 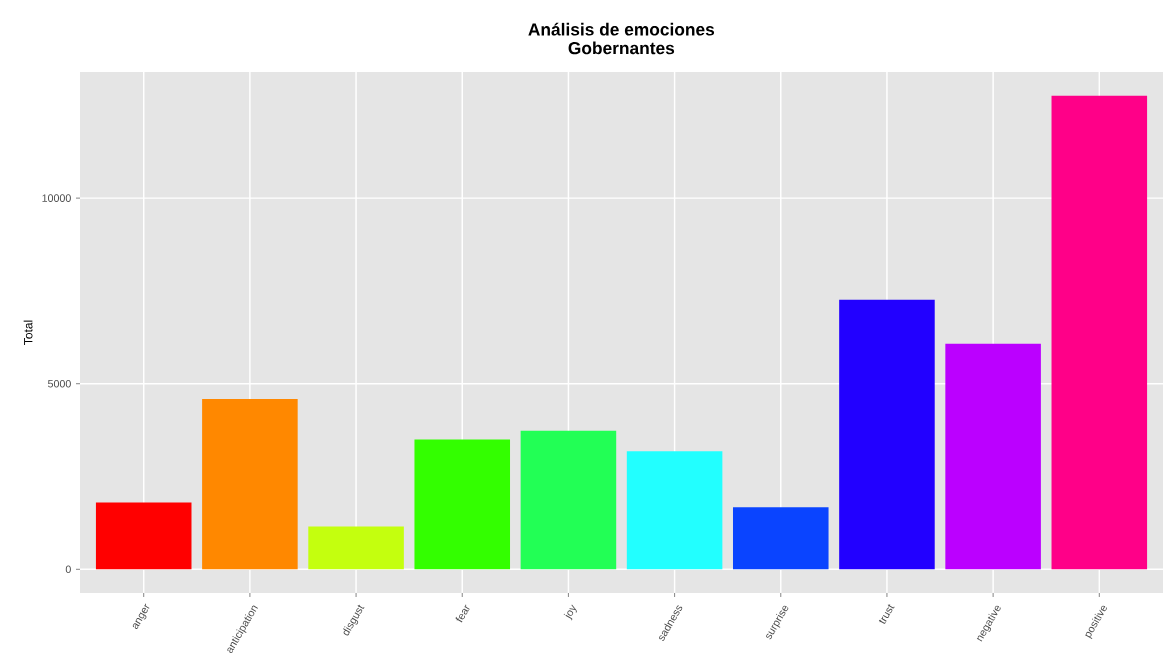 What do you see at coordinates (59, 383) in the screenshot?
I see `y-tick-label: 5000` at bounding box center [59, 383].